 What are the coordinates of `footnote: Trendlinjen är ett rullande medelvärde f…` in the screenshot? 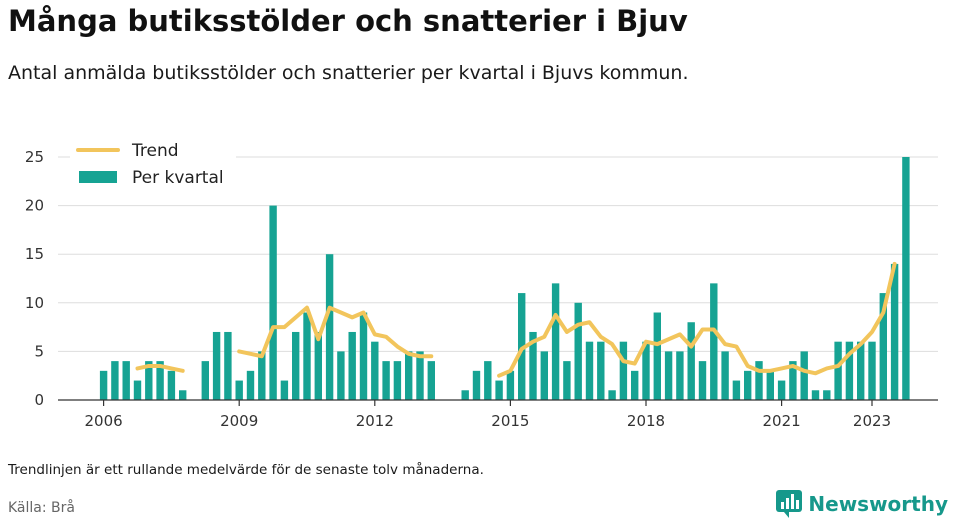 It's located at (246, 470).